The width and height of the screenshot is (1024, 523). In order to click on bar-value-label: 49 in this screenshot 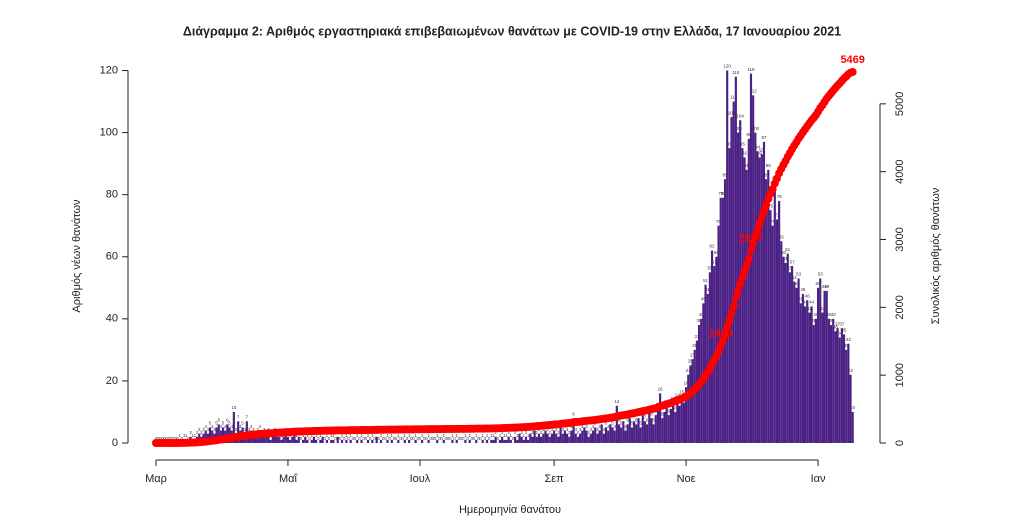, I will do `click(827, 286)`.